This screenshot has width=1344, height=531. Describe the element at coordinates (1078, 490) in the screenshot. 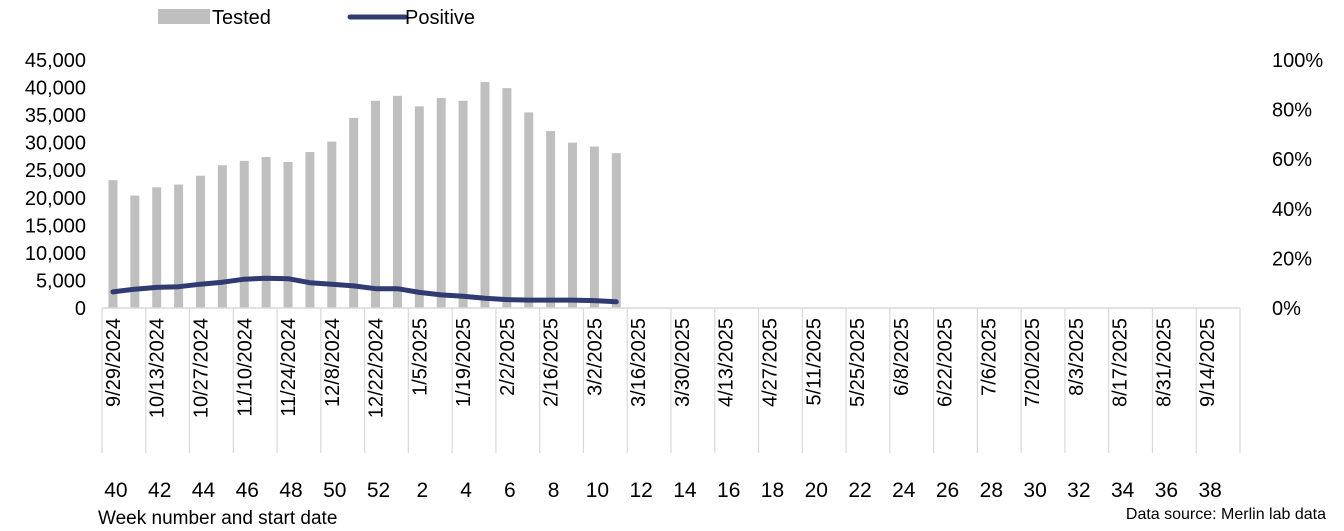

I see `x-week-label: 32` at that location.